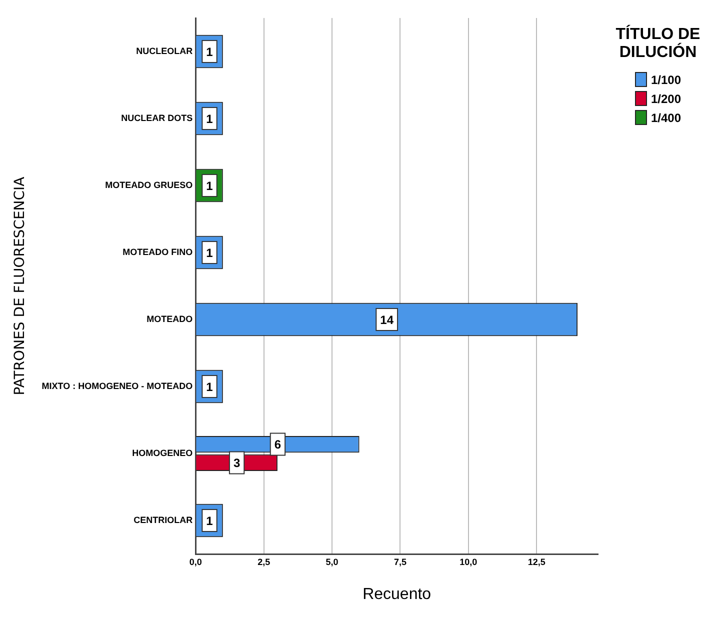  What do you see at coordinates (236, 463) in the screenshot?
I see `data-label: 3` at bounding box center [236, 463].